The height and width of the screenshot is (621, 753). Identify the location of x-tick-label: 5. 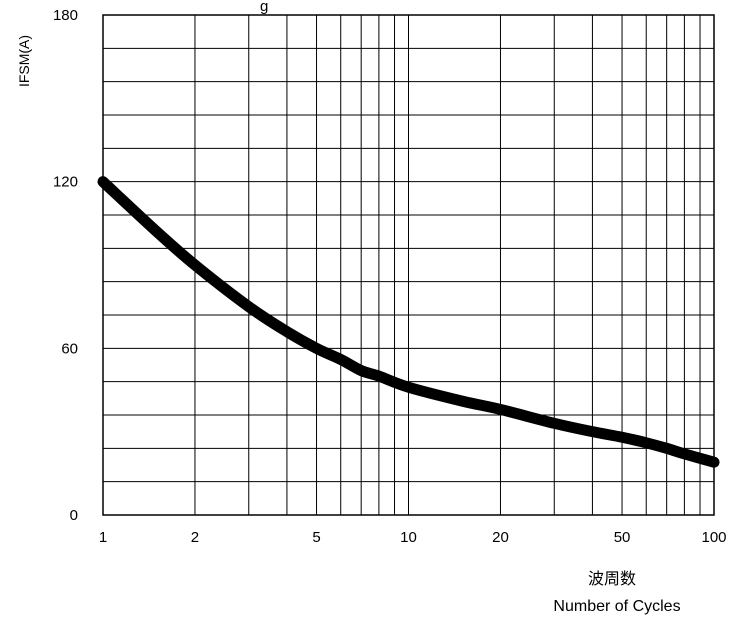
(316, 537).